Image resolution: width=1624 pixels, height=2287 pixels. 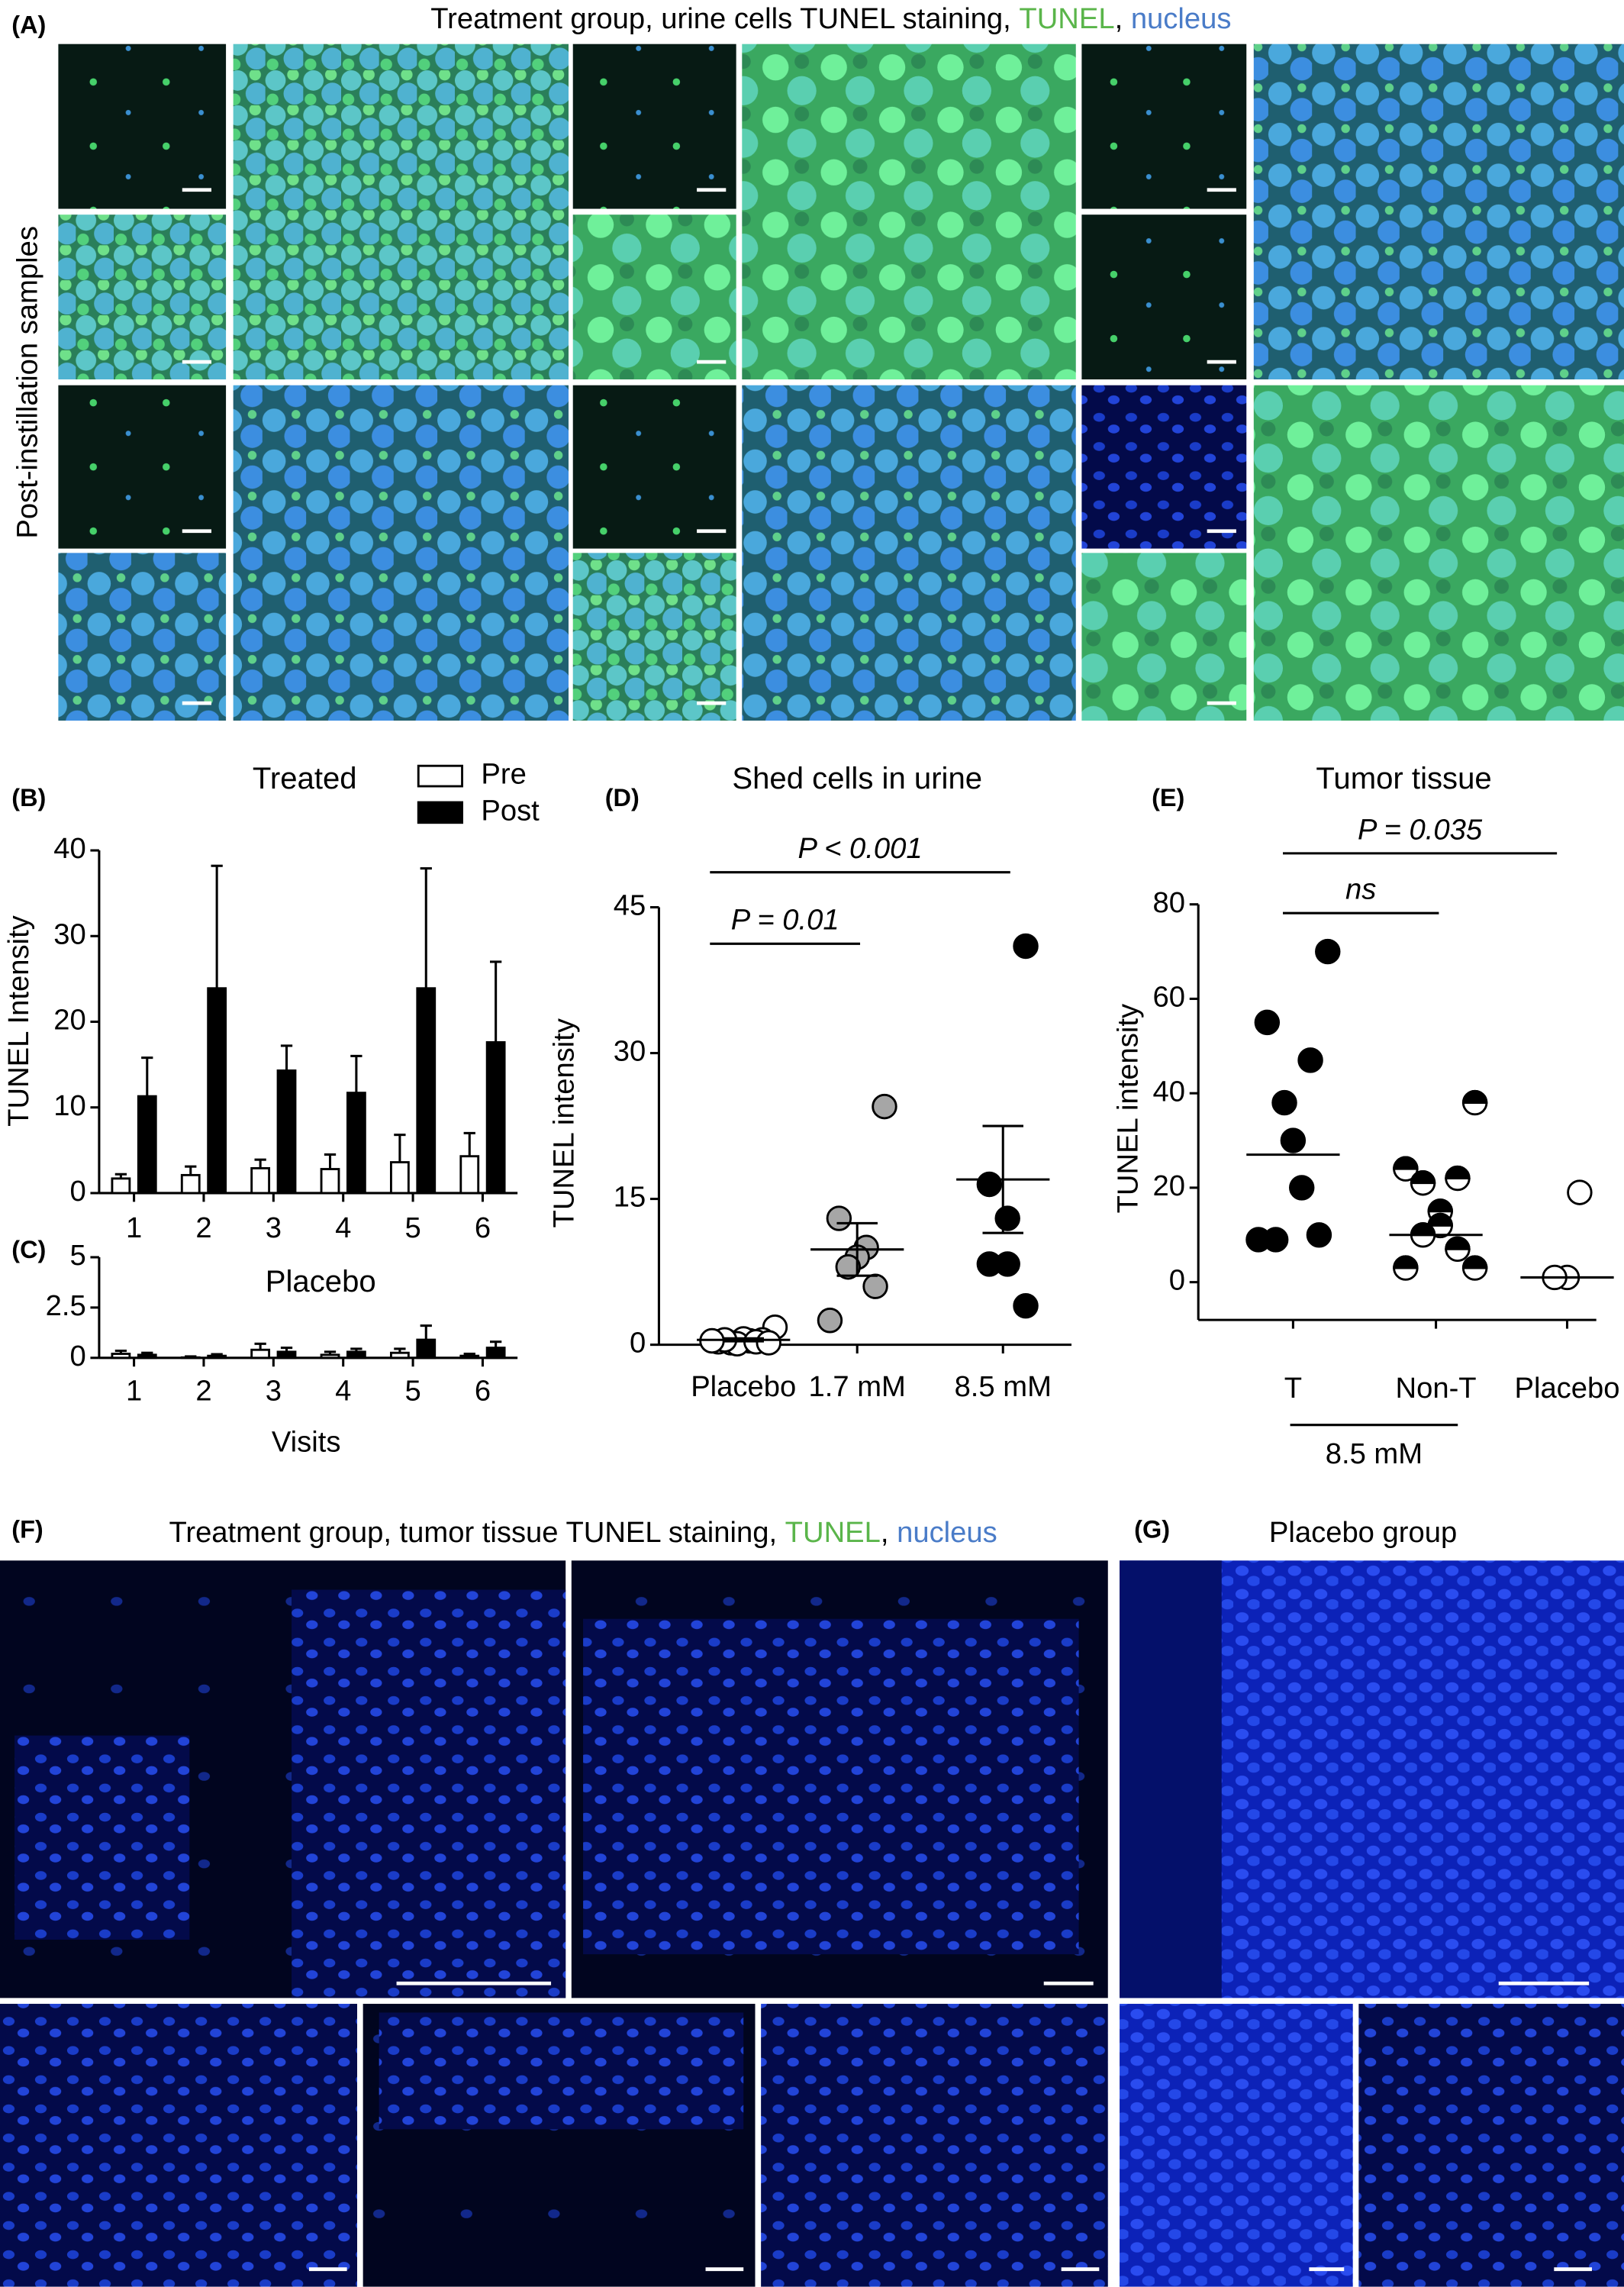 I want to click on panel-label: (E), so click(x=1168, y=797).